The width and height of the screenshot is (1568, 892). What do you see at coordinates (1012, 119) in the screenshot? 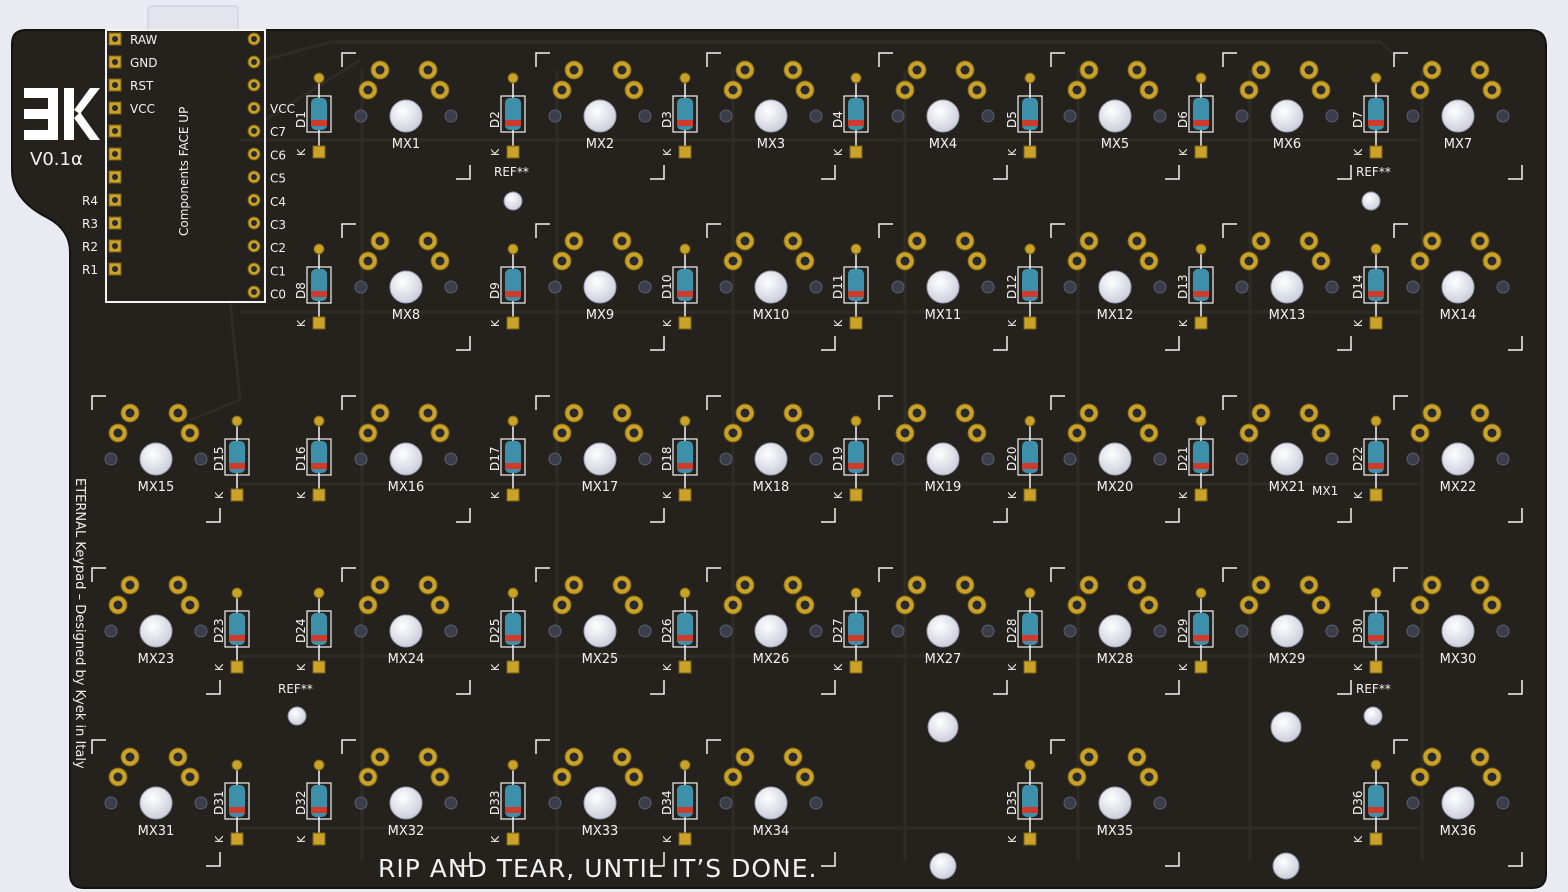
I see `diode-label: D5` at bounding box center [1012, 119].